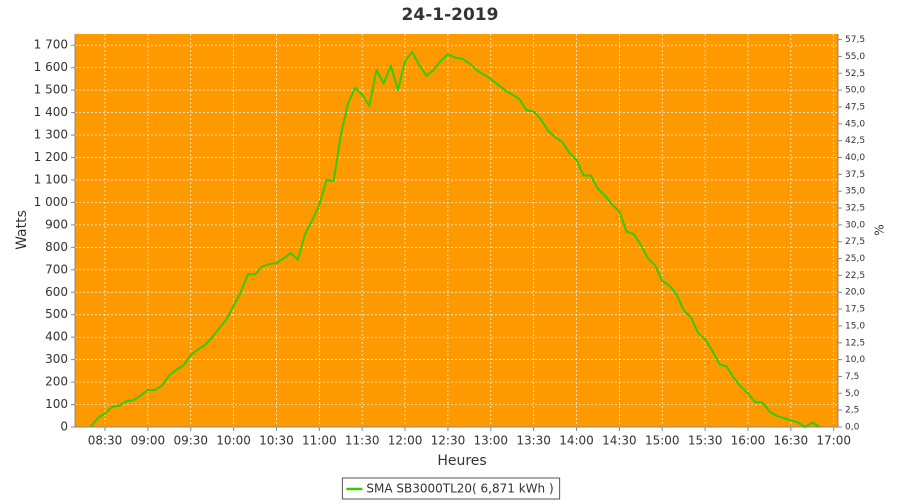 This screenshot has height=504, width=900. I want to click on y-tick-label: 1 500, so click(51, 90).